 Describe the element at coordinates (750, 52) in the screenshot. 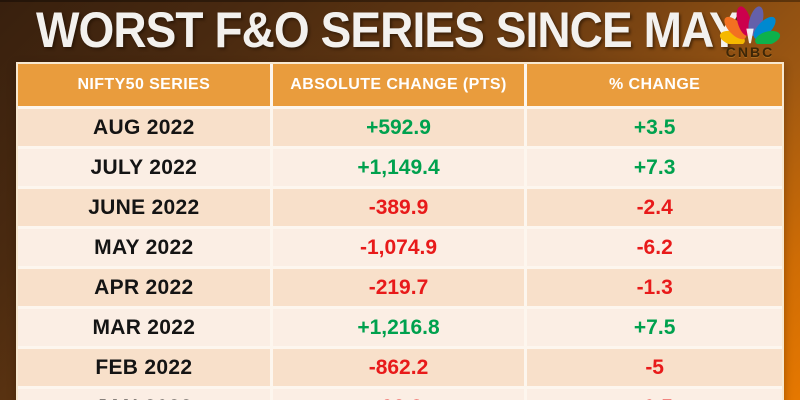

I see `logo-text-cnbc: CNBC` at that location.